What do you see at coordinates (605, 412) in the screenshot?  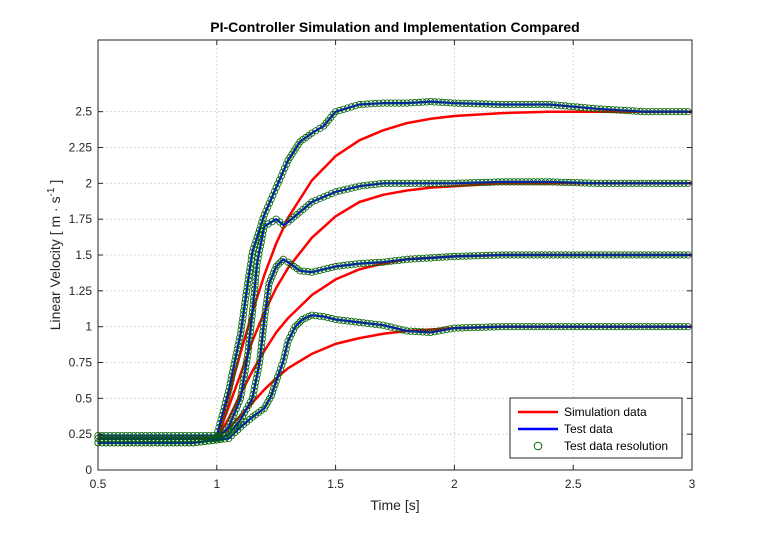 I see `legend-simulation-label: Simulation data` at bounding box center [605, 412].